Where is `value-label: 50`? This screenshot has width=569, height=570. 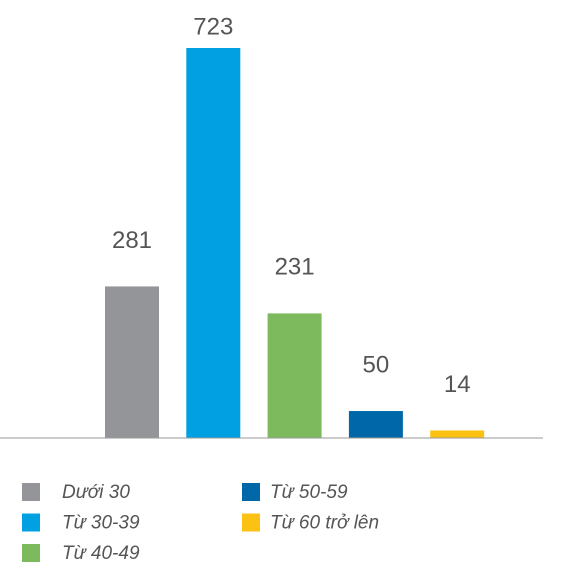
value-label: 50 is located at coordinates (376, 364).